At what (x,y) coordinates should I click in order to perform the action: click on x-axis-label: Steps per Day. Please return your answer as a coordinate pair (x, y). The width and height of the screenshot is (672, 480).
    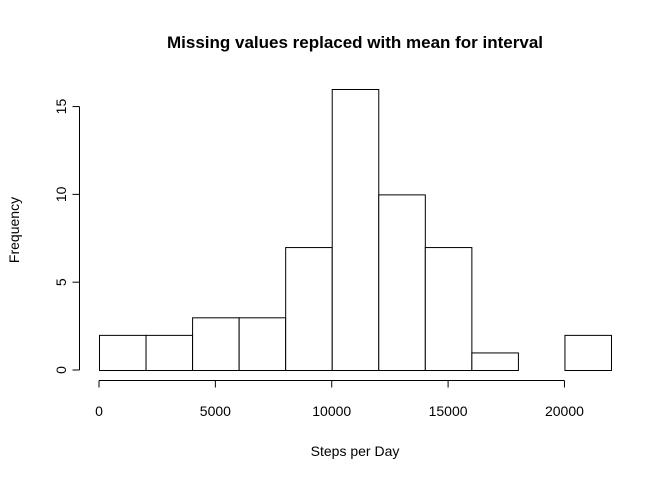
    Looking at the image, I should click on (355, 451).